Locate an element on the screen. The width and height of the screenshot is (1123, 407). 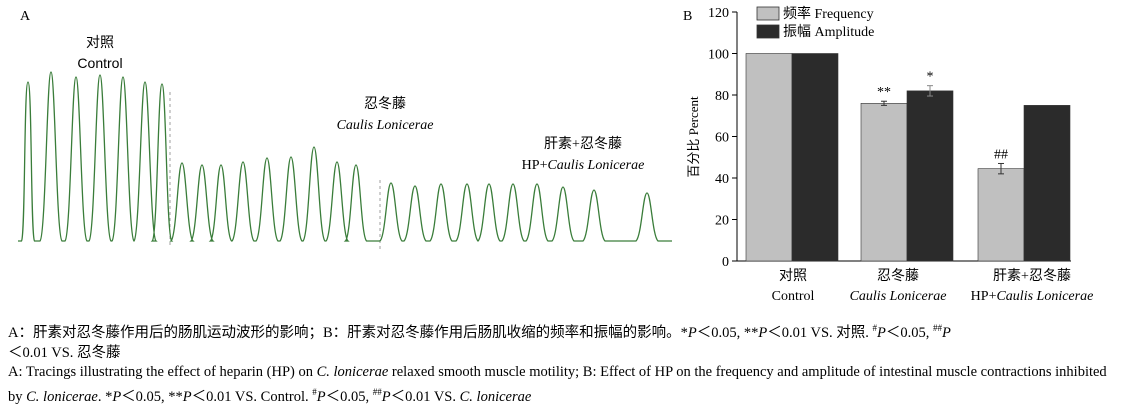
caption-cn-part: ＜0.01 VS. 忍冬藤 is located at coordinates (64, 352).